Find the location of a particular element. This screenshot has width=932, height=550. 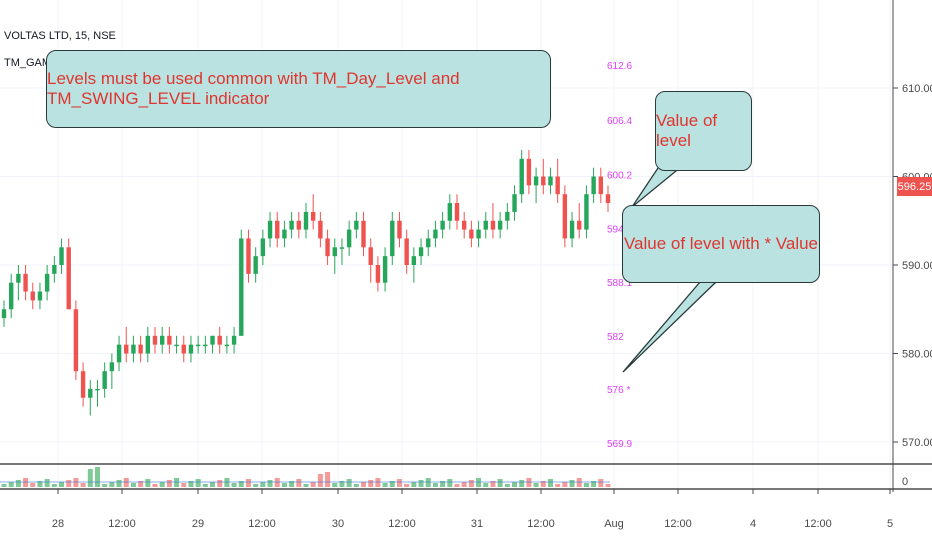

price-axis: 610.00600.00590.00580.00570.00 is located at coordinates (912, 246).